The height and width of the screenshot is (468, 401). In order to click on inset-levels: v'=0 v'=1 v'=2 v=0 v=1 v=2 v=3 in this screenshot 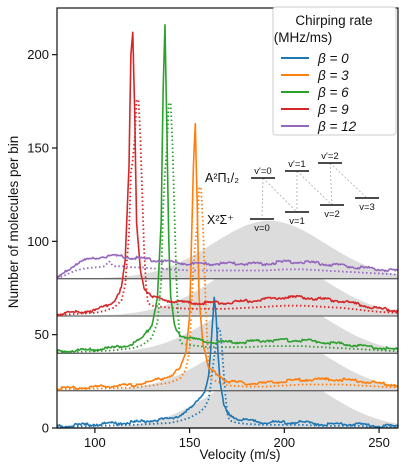, I will do `click(314, 192)`.